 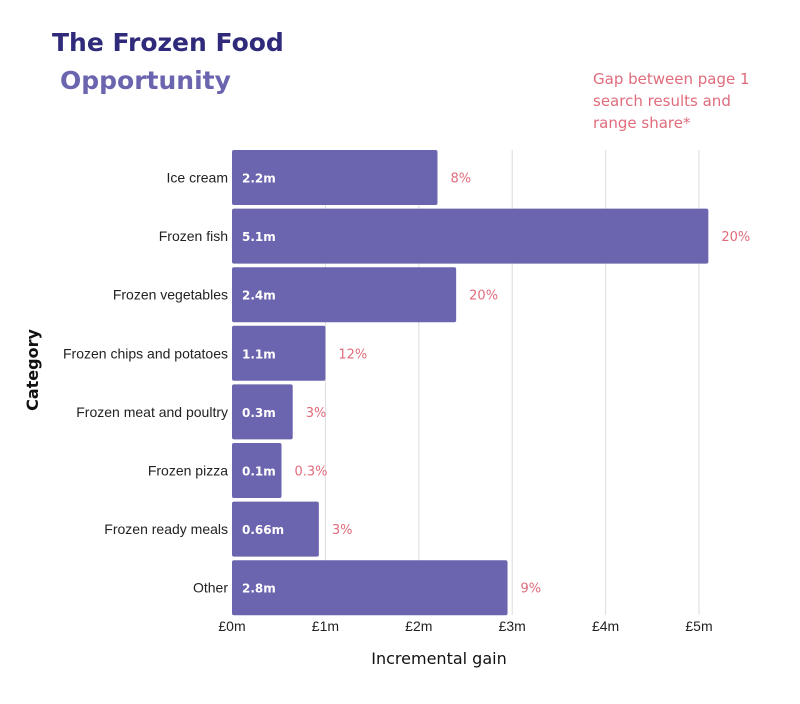 I want to click on bar-value-label: 5.1m, so click(x=259, y=237).